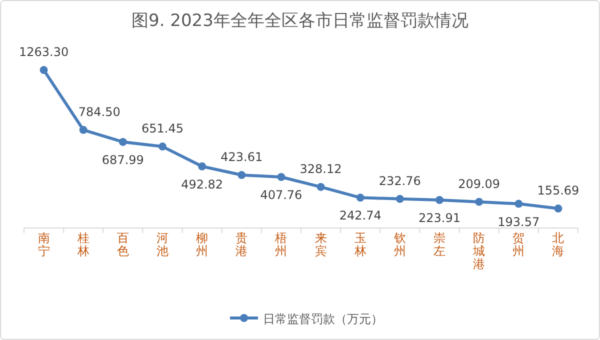 The width and height of the screenshot is (600, 340). Describe the element at coordinates (323, 319) in the screenshot. I see `legend-label: 日常监督罚款（万元）` at that location.